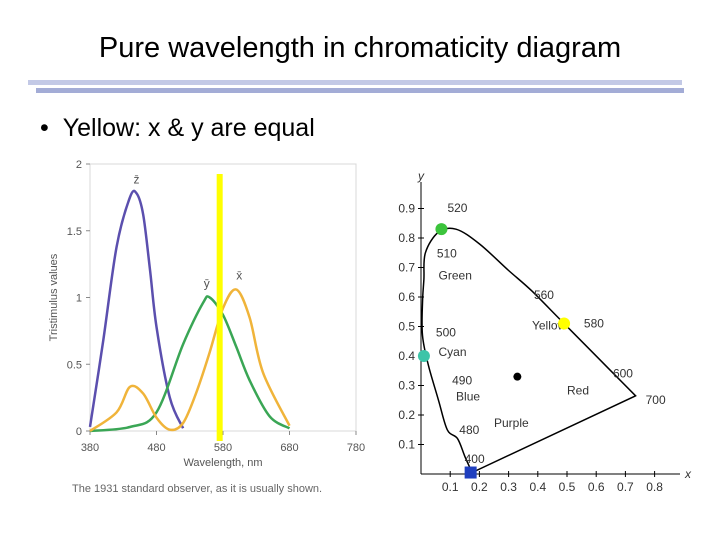 The width and height of the screenshot is (720, 540). I want to click on cie-x-tick-label: 0.3, so click(508, 487).